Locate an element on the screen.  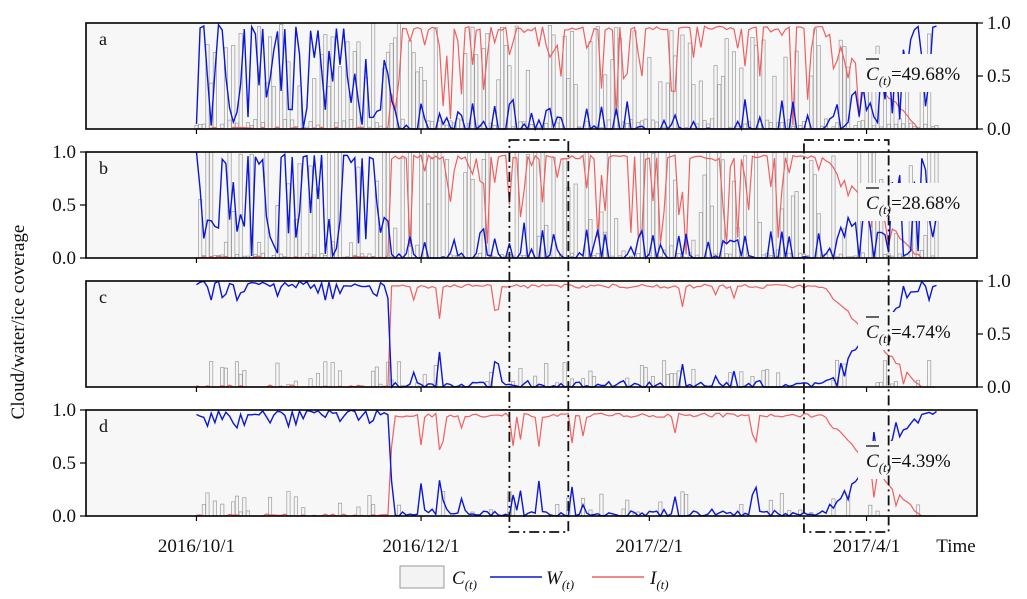
legend-water-label: W(t) is located at coordinates (560, 580).